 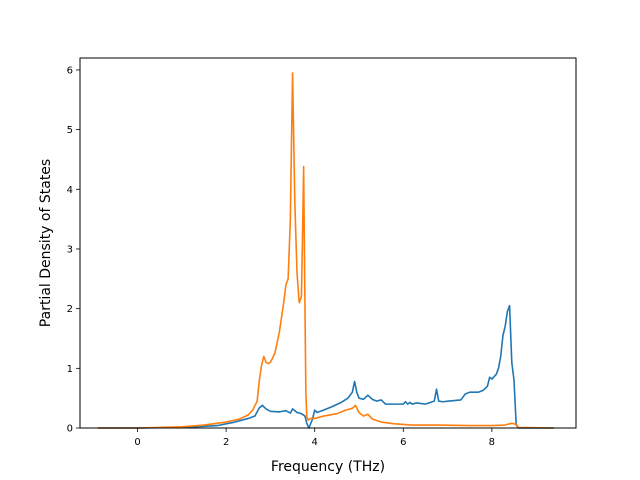 What do you see at coordinates (226, 442) in the screenshot?
I see `x-tick-label: 2` at bounding box center [226, 442].